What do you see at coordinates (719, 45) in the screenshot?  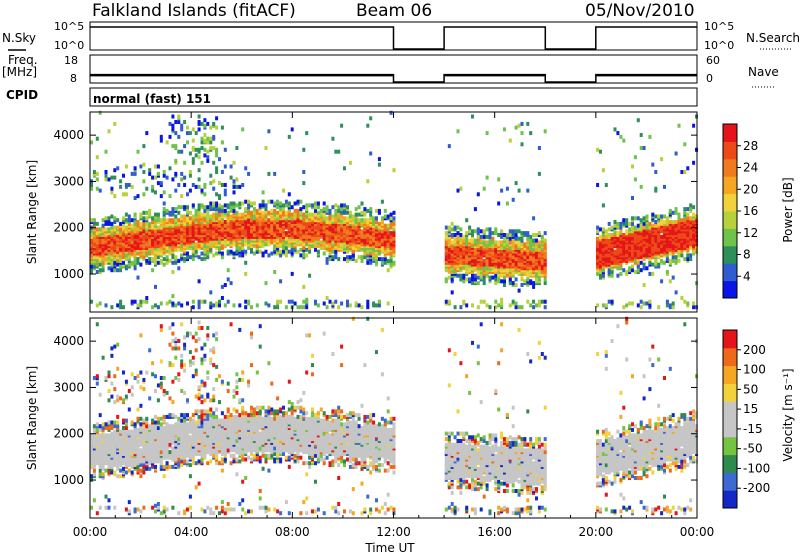 I see `nsearch-tick-bottom: 10^0` at bounding box center [719, 45].